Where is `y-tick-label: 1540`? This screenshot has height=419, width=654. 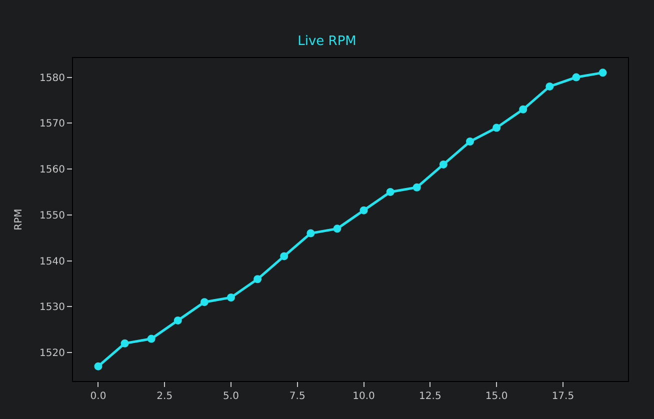 y-tick-label: 1540 is located at coordinates (52, 262).